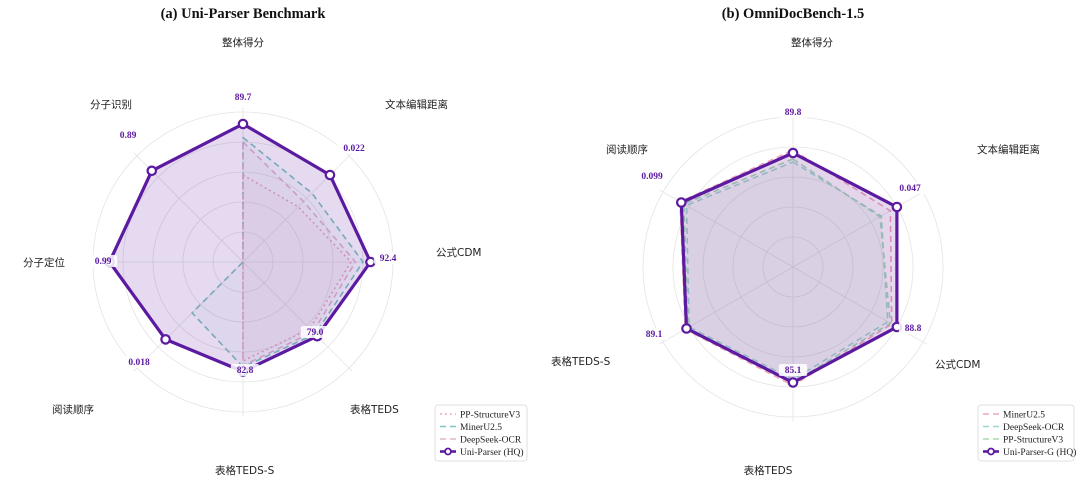 The image size is (1080, 487). I want to click on value-label-text: 0.89, so click(128, 136).